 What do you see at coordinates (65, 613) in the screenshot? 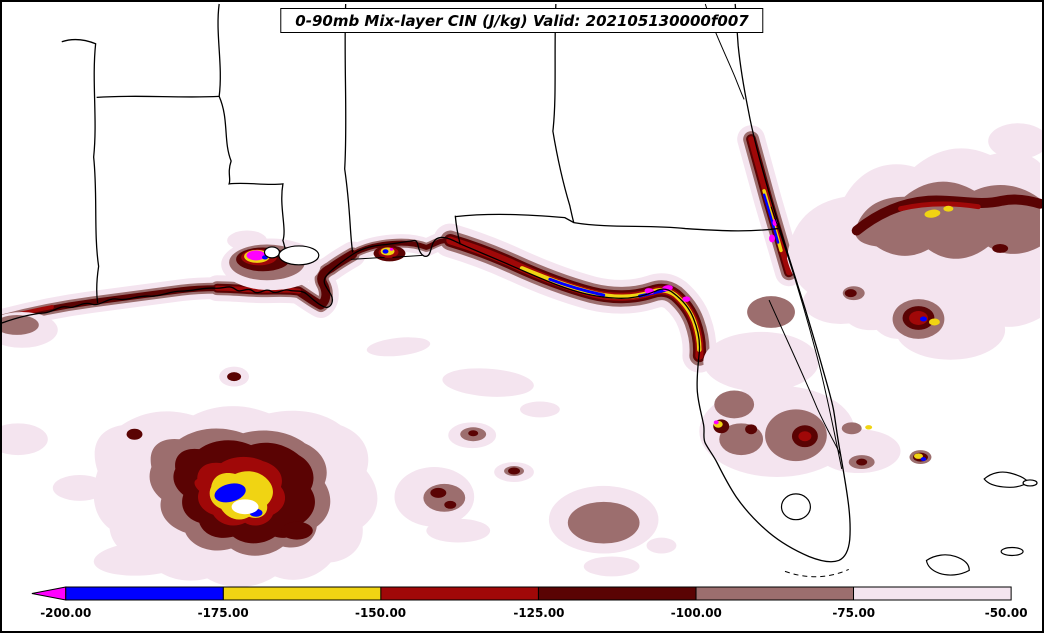
I see `colorbar-tick-label-0: -200.00` at bounding box center [65, 613].